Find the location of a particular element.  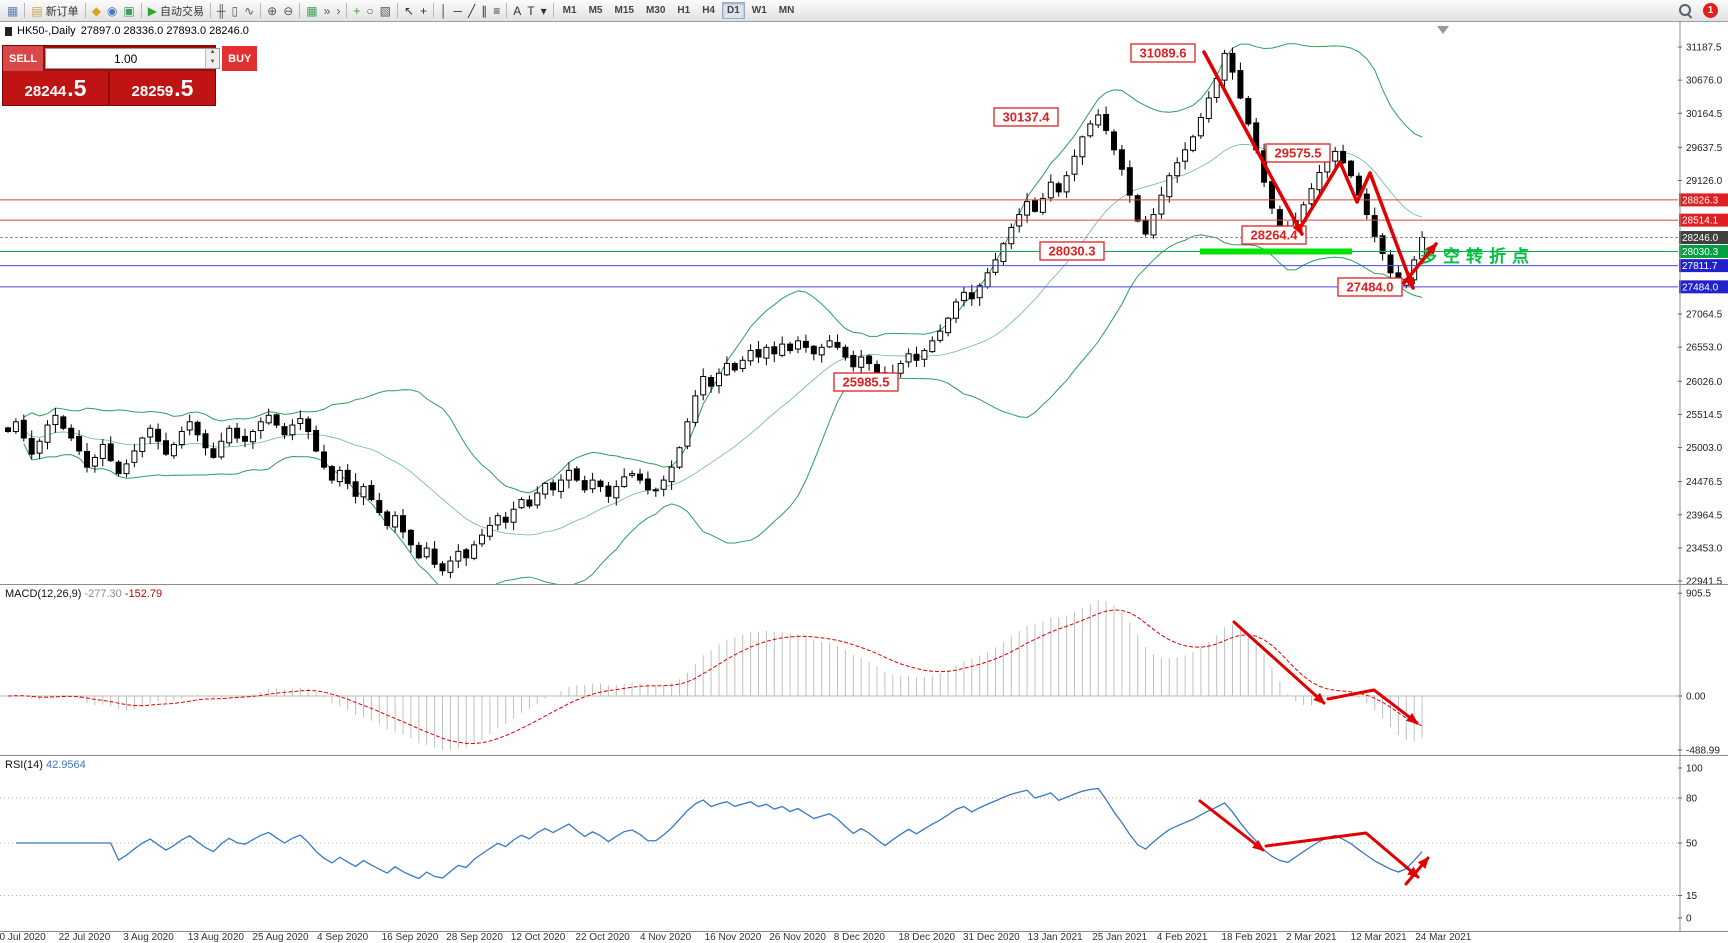

notification-badge: 1 is located at coordinates (1710, 10).